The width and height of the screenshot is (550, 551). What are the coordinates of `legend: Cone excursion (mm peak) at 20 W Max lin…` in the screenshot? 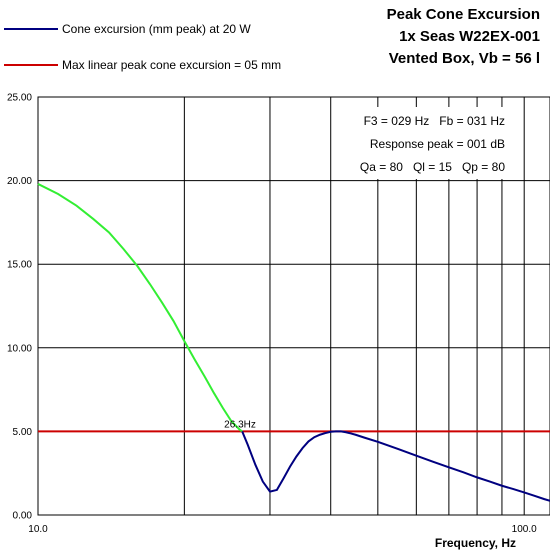 It's located at (142, 47).